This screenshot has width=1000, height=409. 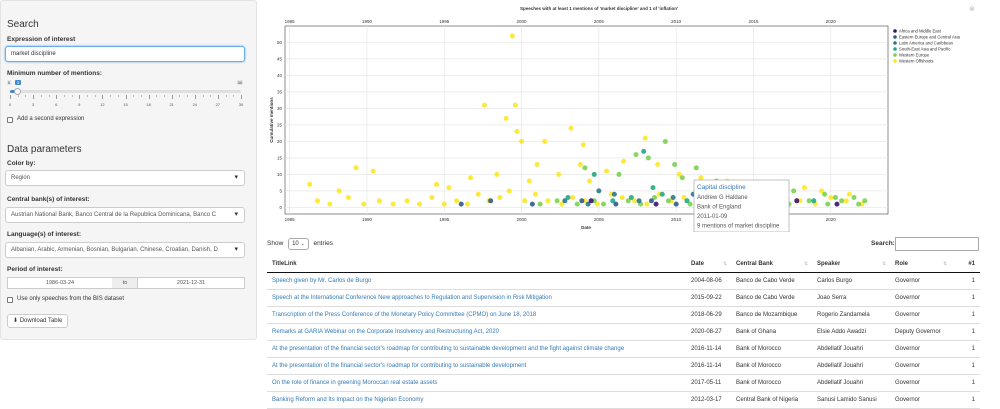 I want to click on add-expression-checkbox, so click(x=10, y=120).